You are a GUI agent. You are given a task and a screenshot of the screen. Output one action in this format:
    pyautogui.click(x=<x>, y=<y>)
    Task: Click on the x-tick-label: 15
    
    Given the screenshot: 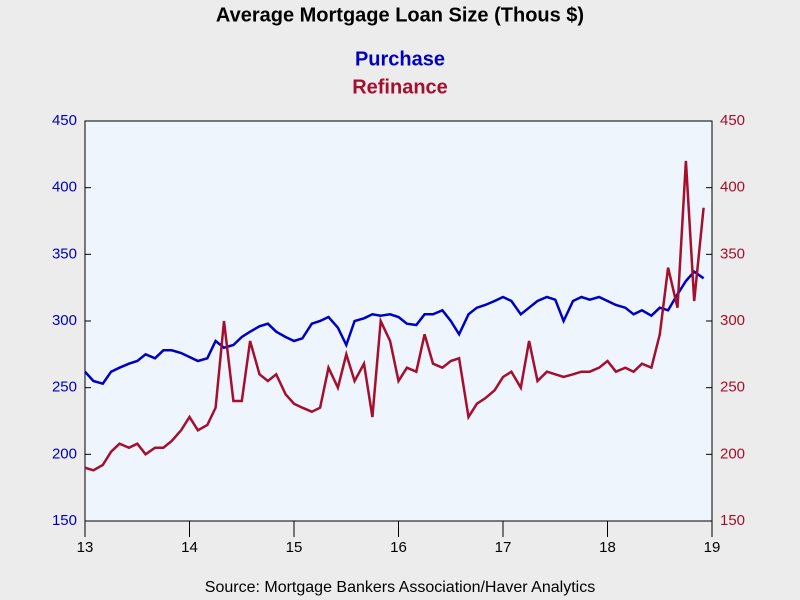 What is the action you would take?
    pyautogui.click(x=294, y=547)
    